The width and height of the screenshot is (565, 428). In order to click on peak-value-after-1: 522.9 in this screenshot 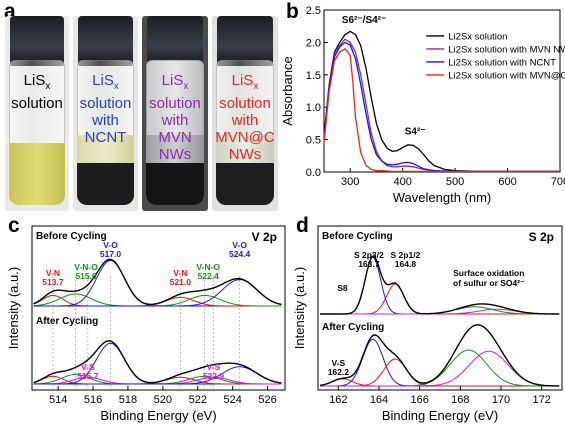, I will do `click(214, 376)`.